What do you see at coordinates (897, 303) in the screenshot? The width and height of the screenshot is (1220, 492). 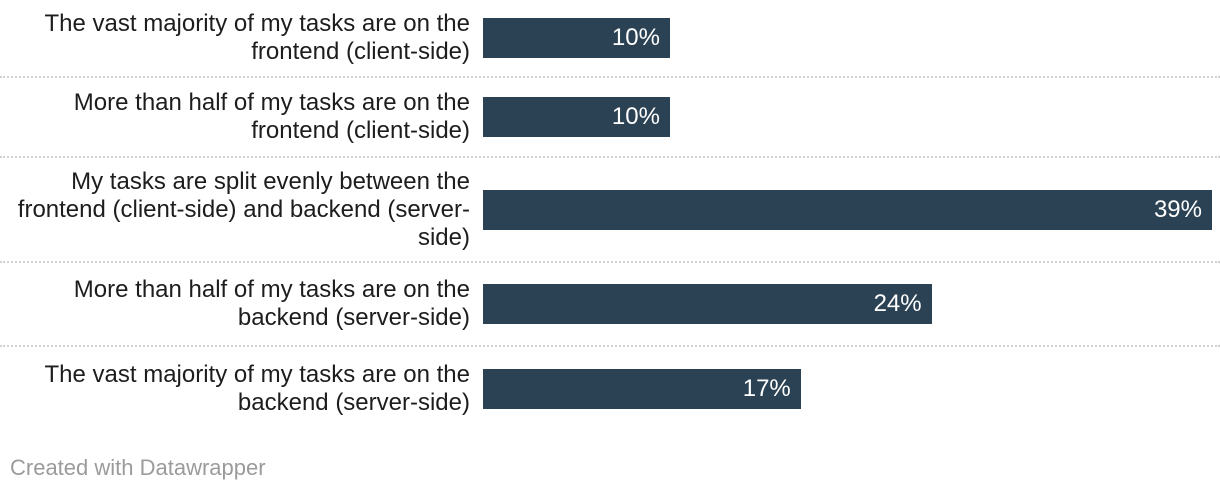 I see `value-label: 24%` at bounding box center [897, 303].